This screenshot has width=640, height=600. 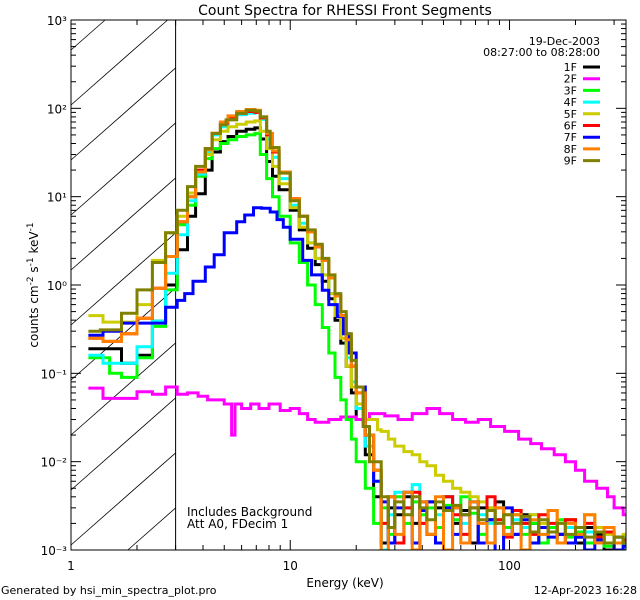 I want to click on legend-label: 2F, so click(x=570, y=79).